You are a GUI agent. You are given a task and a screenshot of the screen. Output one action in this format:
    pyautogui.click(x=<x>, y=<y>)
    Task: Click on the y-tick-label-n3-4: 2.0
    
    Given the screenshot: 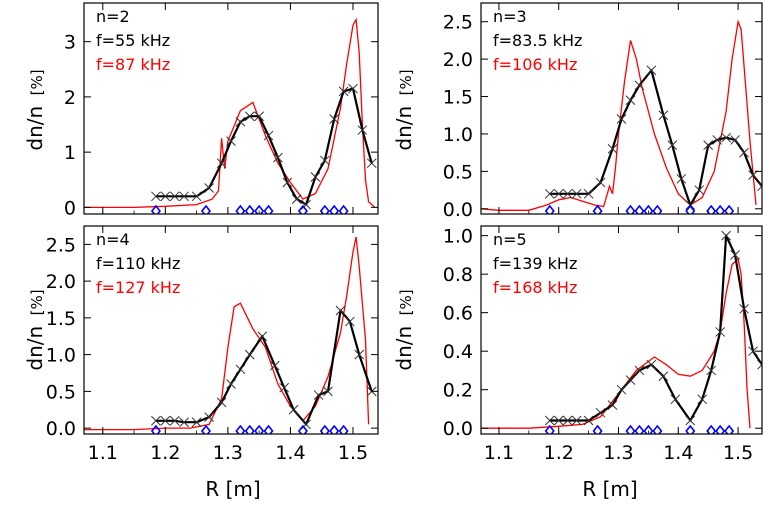 What is the action you would take?
    pyautogui.click(x=458, y=60)
    